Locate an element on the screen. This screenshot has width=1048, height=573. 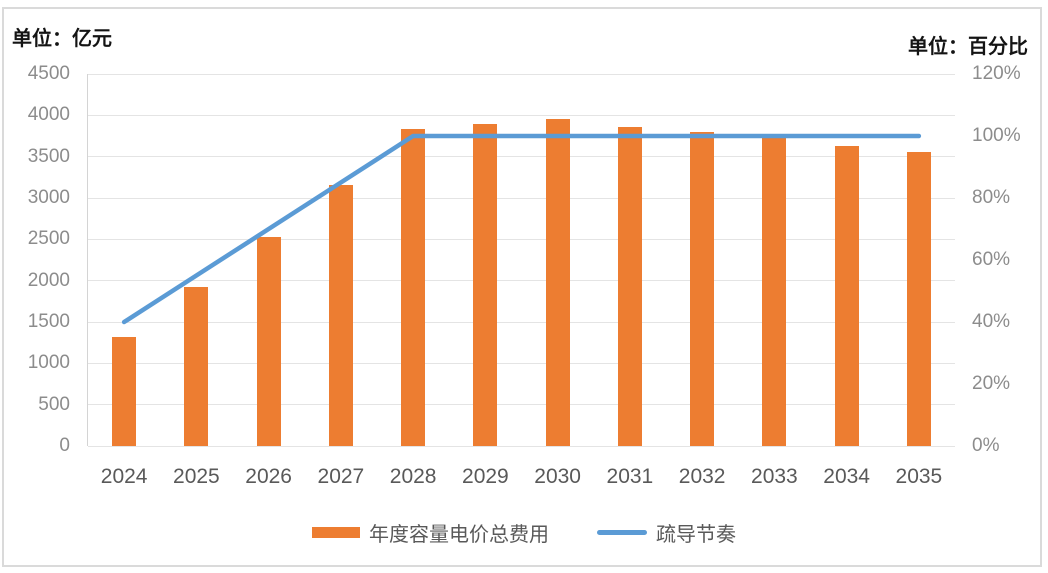
x-axis-label: 2033 is located at coordinates (774, 476).